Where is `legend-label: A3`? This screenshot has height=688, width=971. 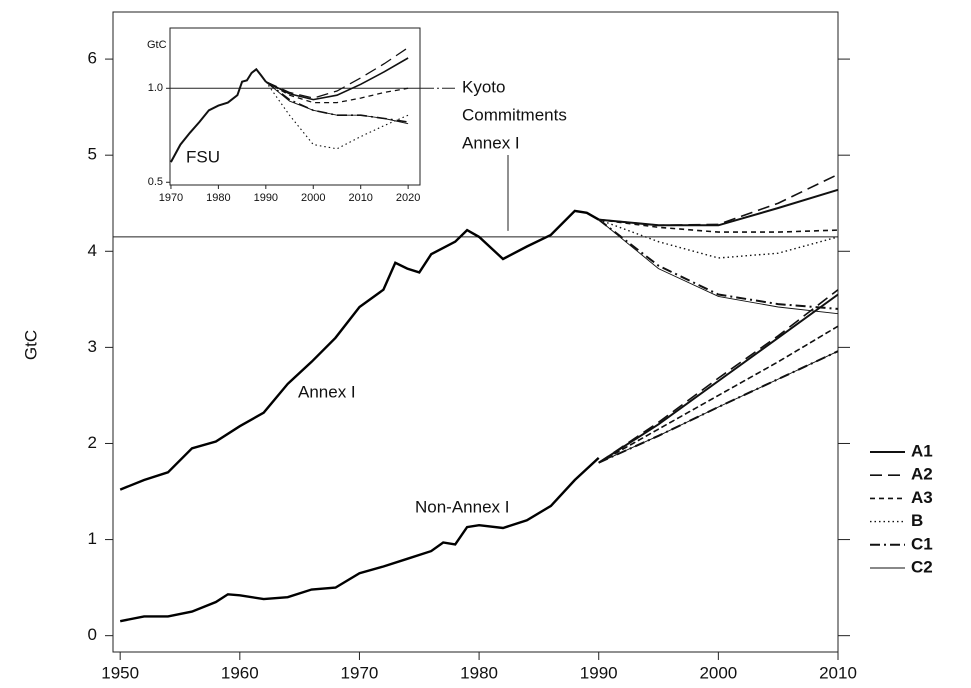 legend-label: A3 is located at coordinates (922, 497).